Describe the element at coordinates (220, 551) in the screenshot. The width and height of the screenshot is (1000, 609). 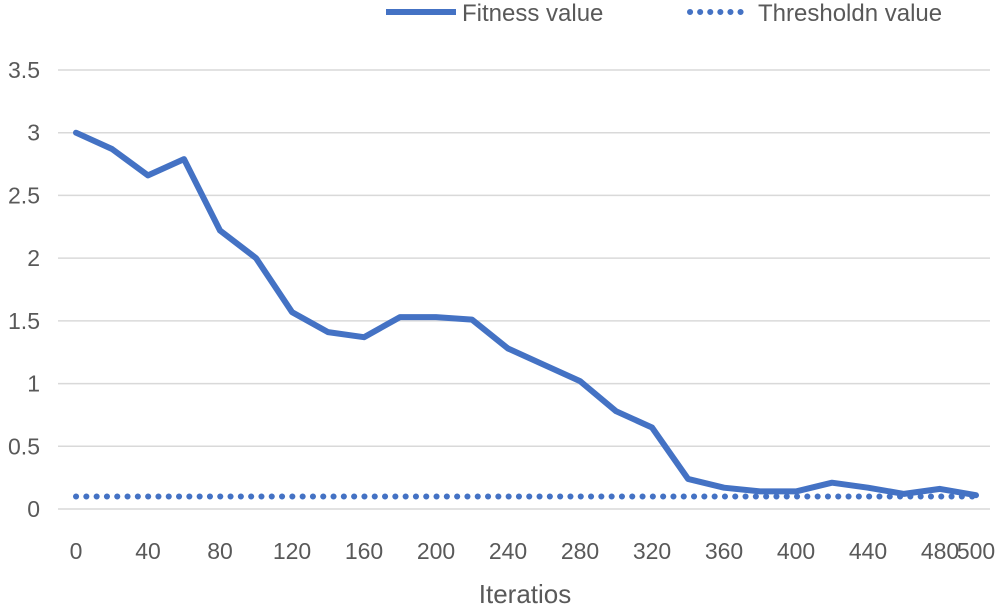
I see `x-tick-label: 80` at that location.